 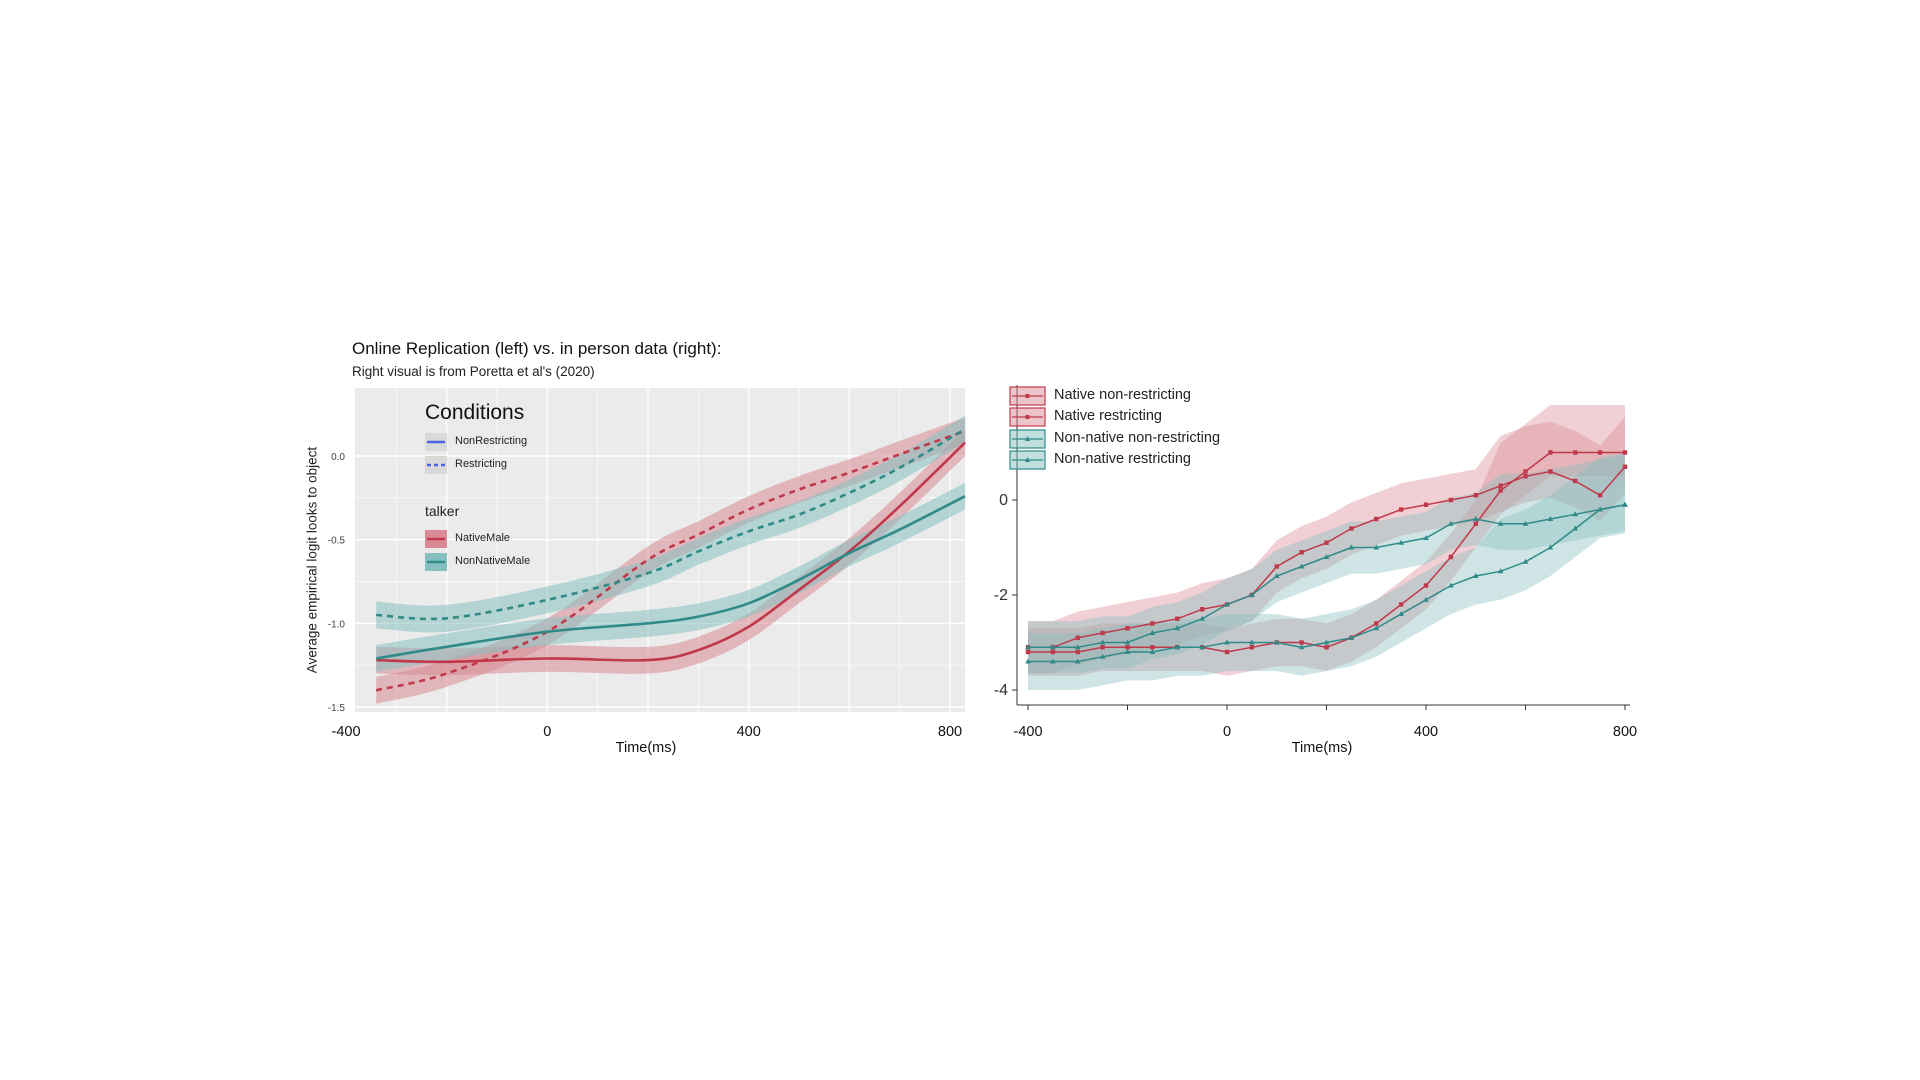 I want to click on legend-restricting-label: Restricting, so click(x=481, y=464).